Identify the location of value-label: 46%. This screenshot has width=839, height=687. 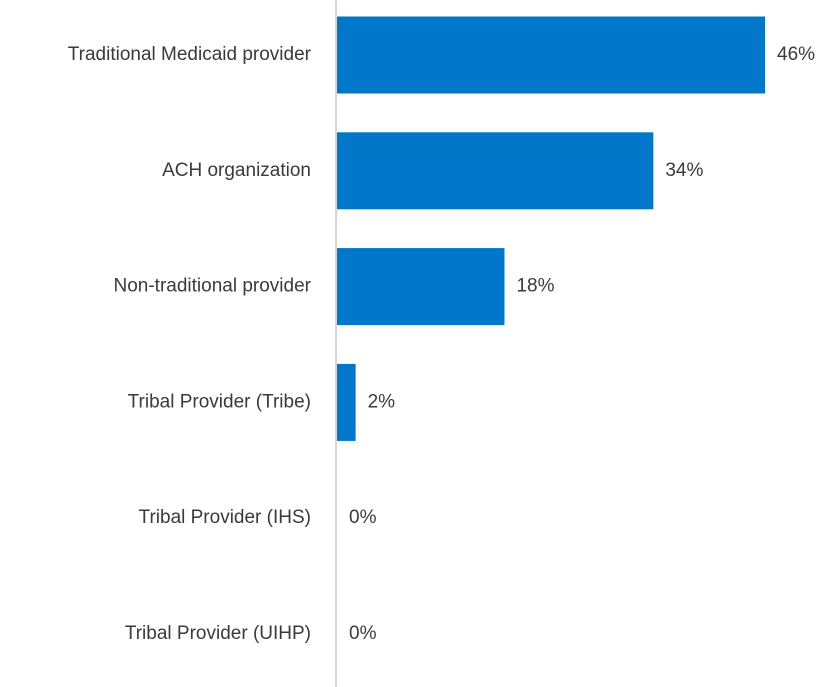
(796, 54).